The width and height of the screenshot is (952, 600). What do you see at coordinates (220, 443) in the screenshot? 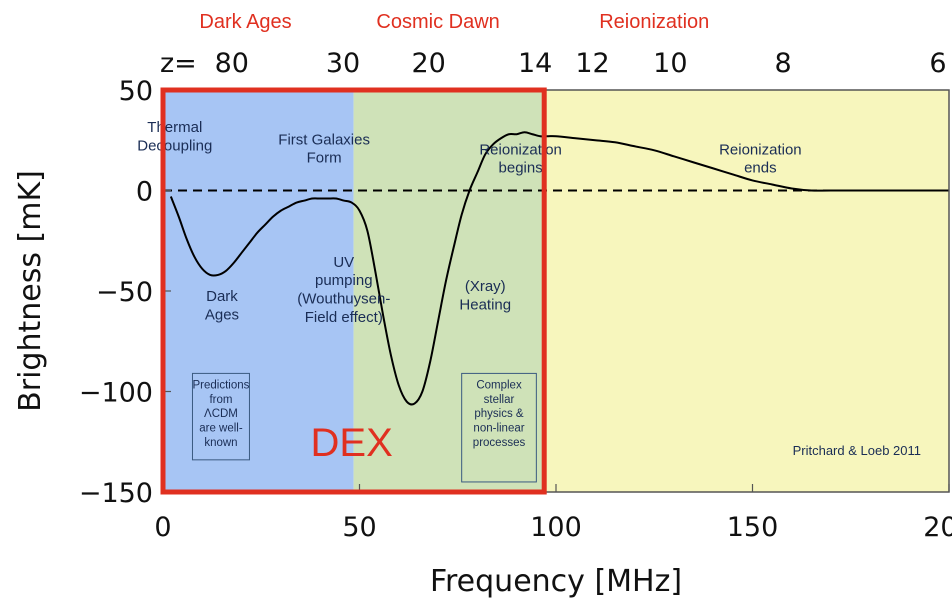
I see `info-box-line: known` at bounding box center [220, 443].